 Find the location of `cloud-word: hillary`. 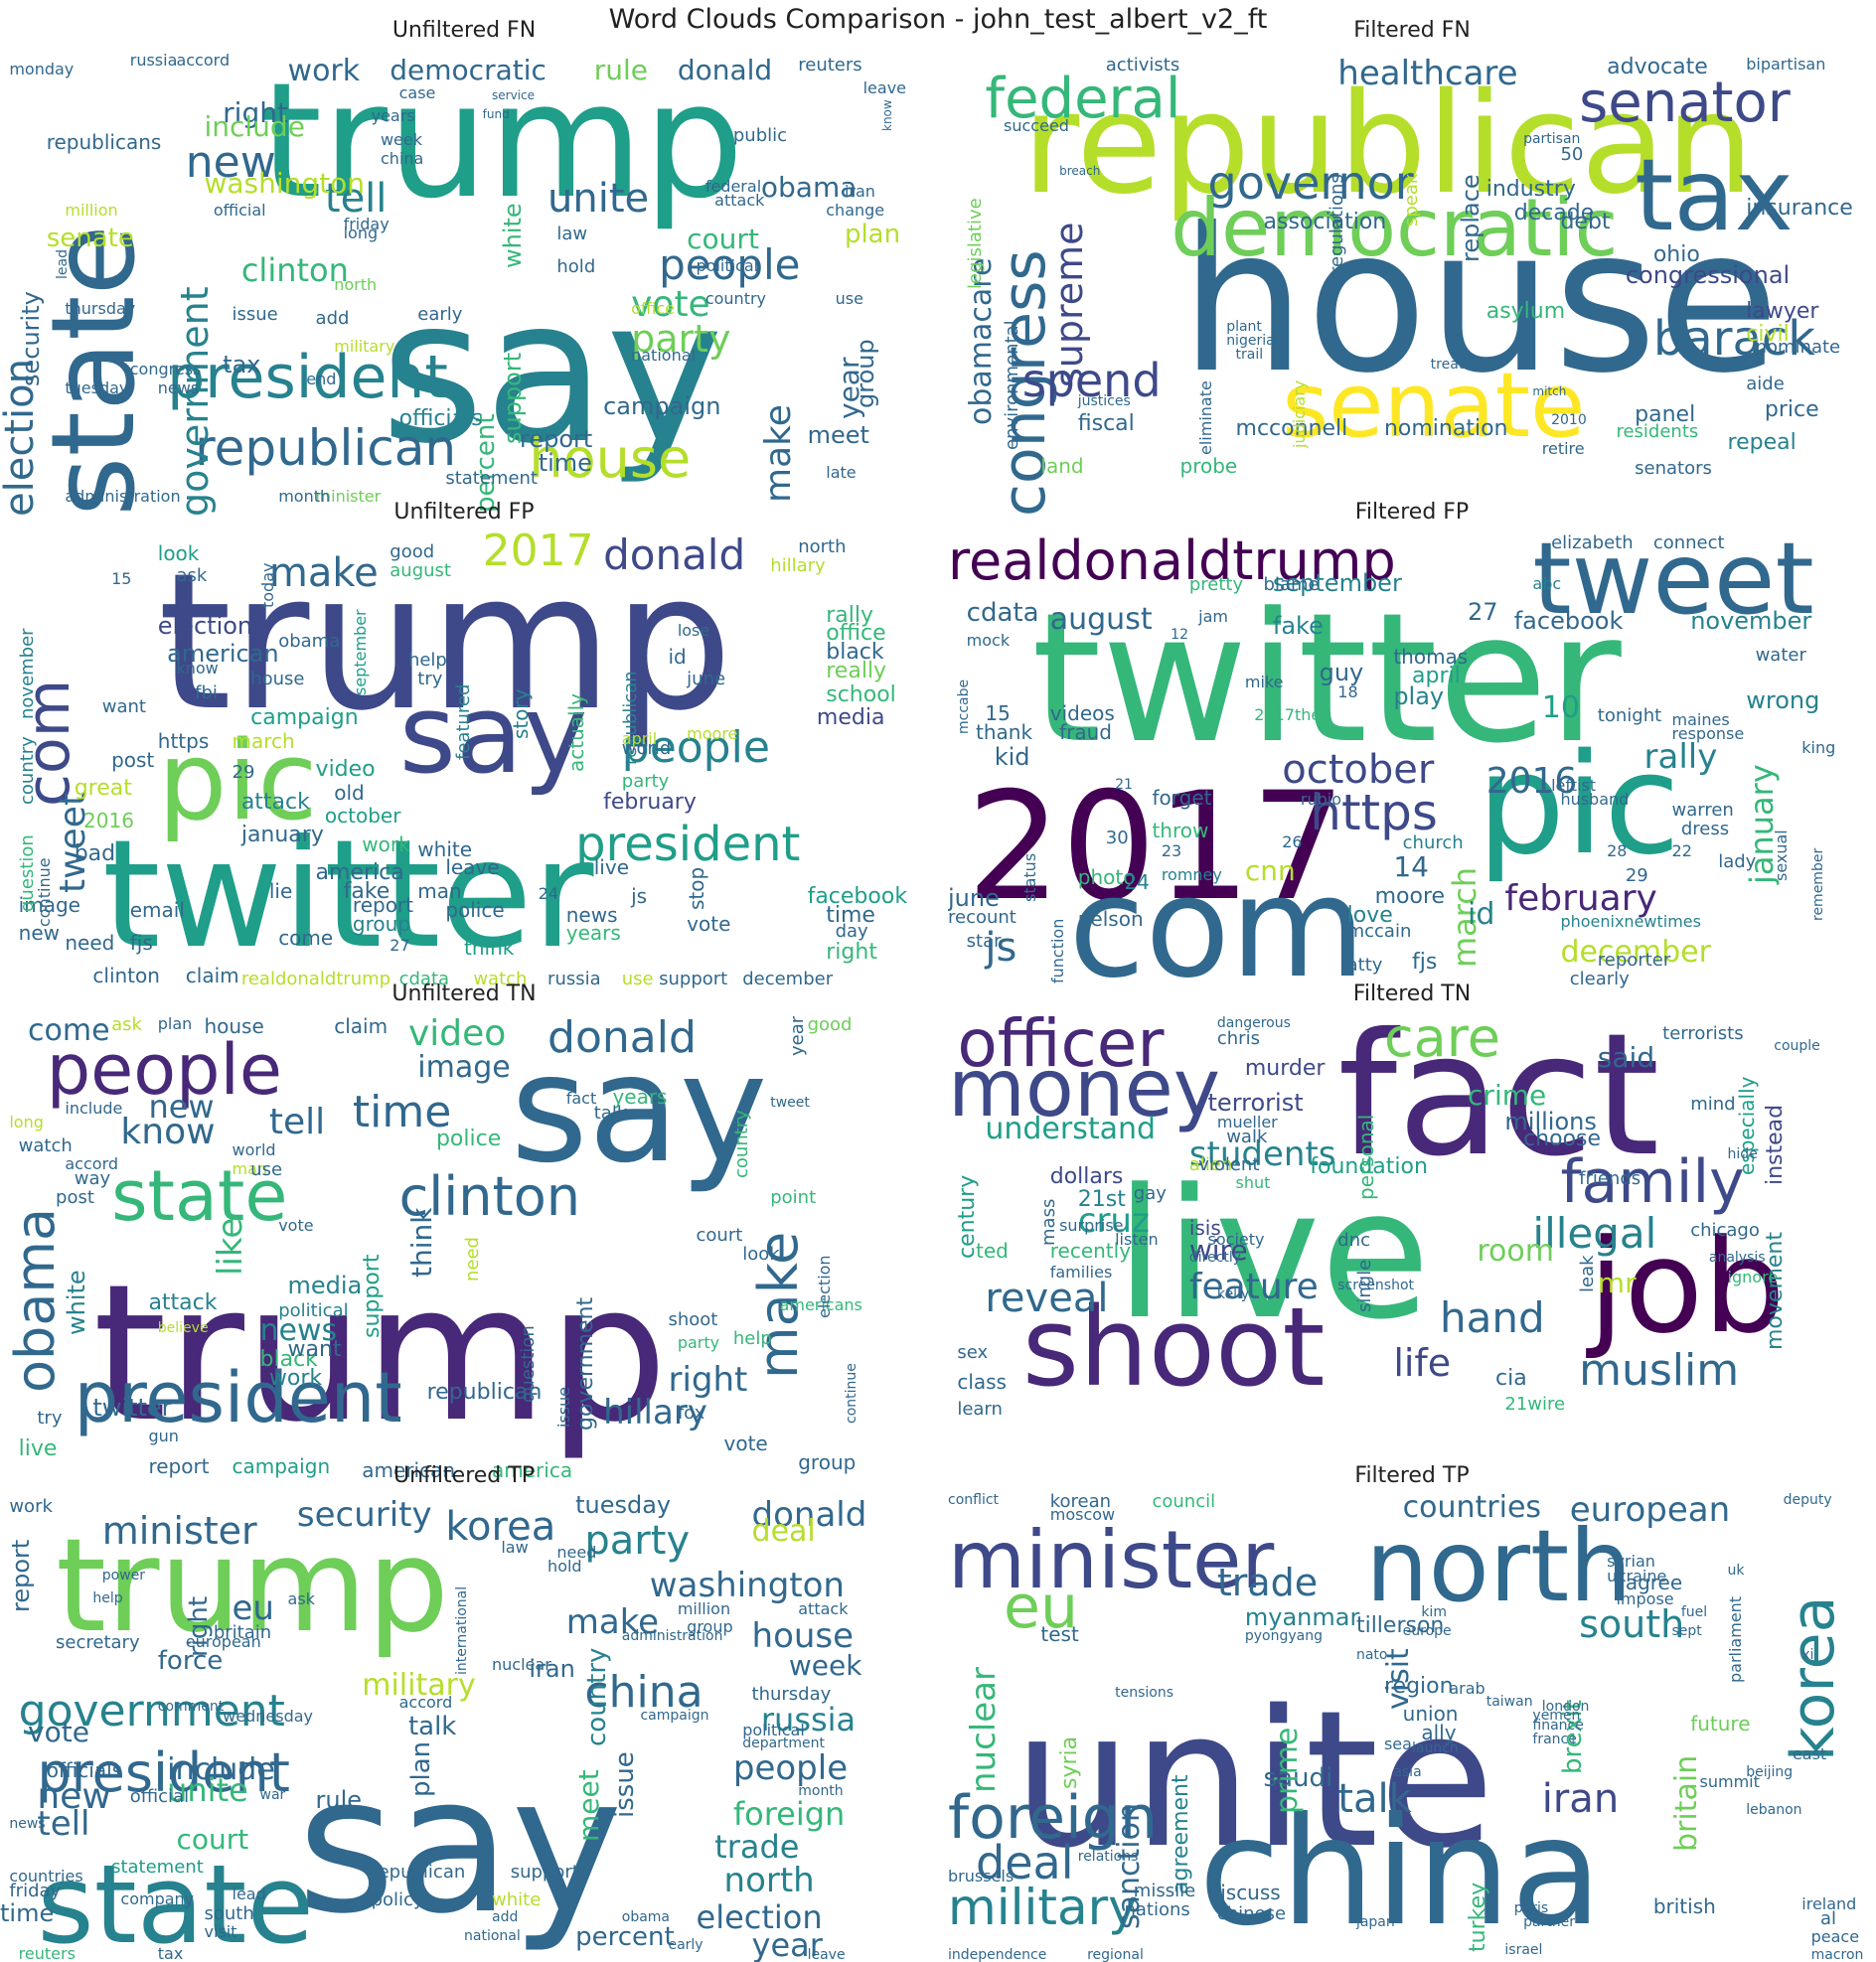

cloud-word: hillary is located at coordinates (798, 566).